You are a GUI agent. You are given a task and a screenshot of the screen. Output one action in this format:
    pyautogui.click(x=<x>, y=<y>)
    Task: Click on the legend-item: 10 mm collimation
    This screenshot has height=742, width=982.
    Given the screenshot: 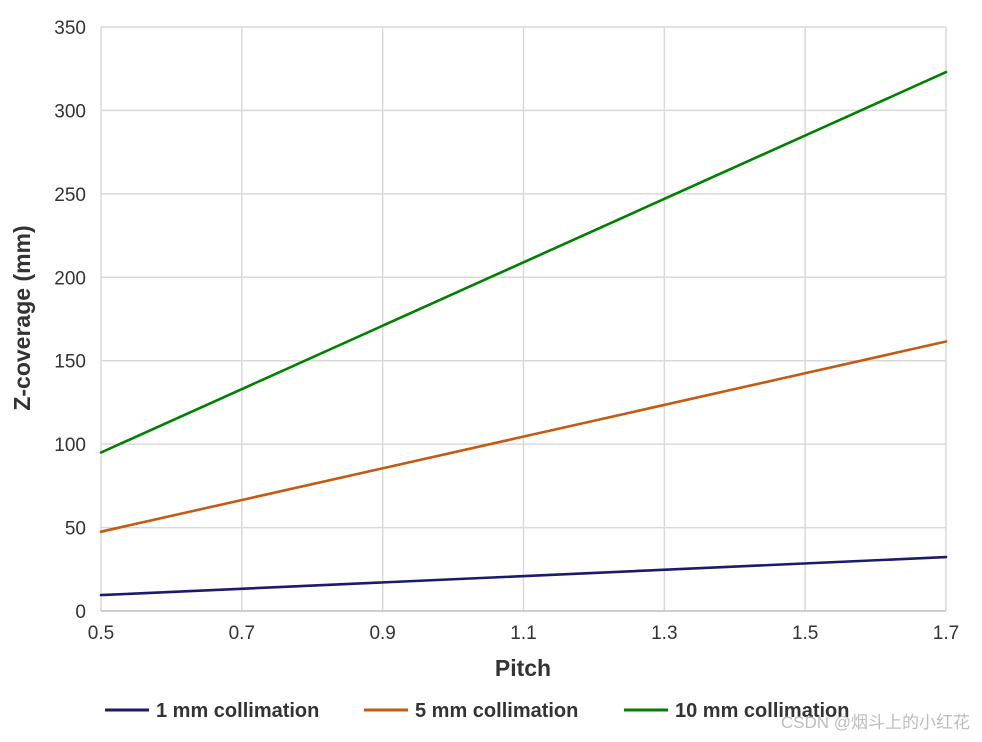 What is the action you would take?
    pyautogui.click(x=737, y=711)
    